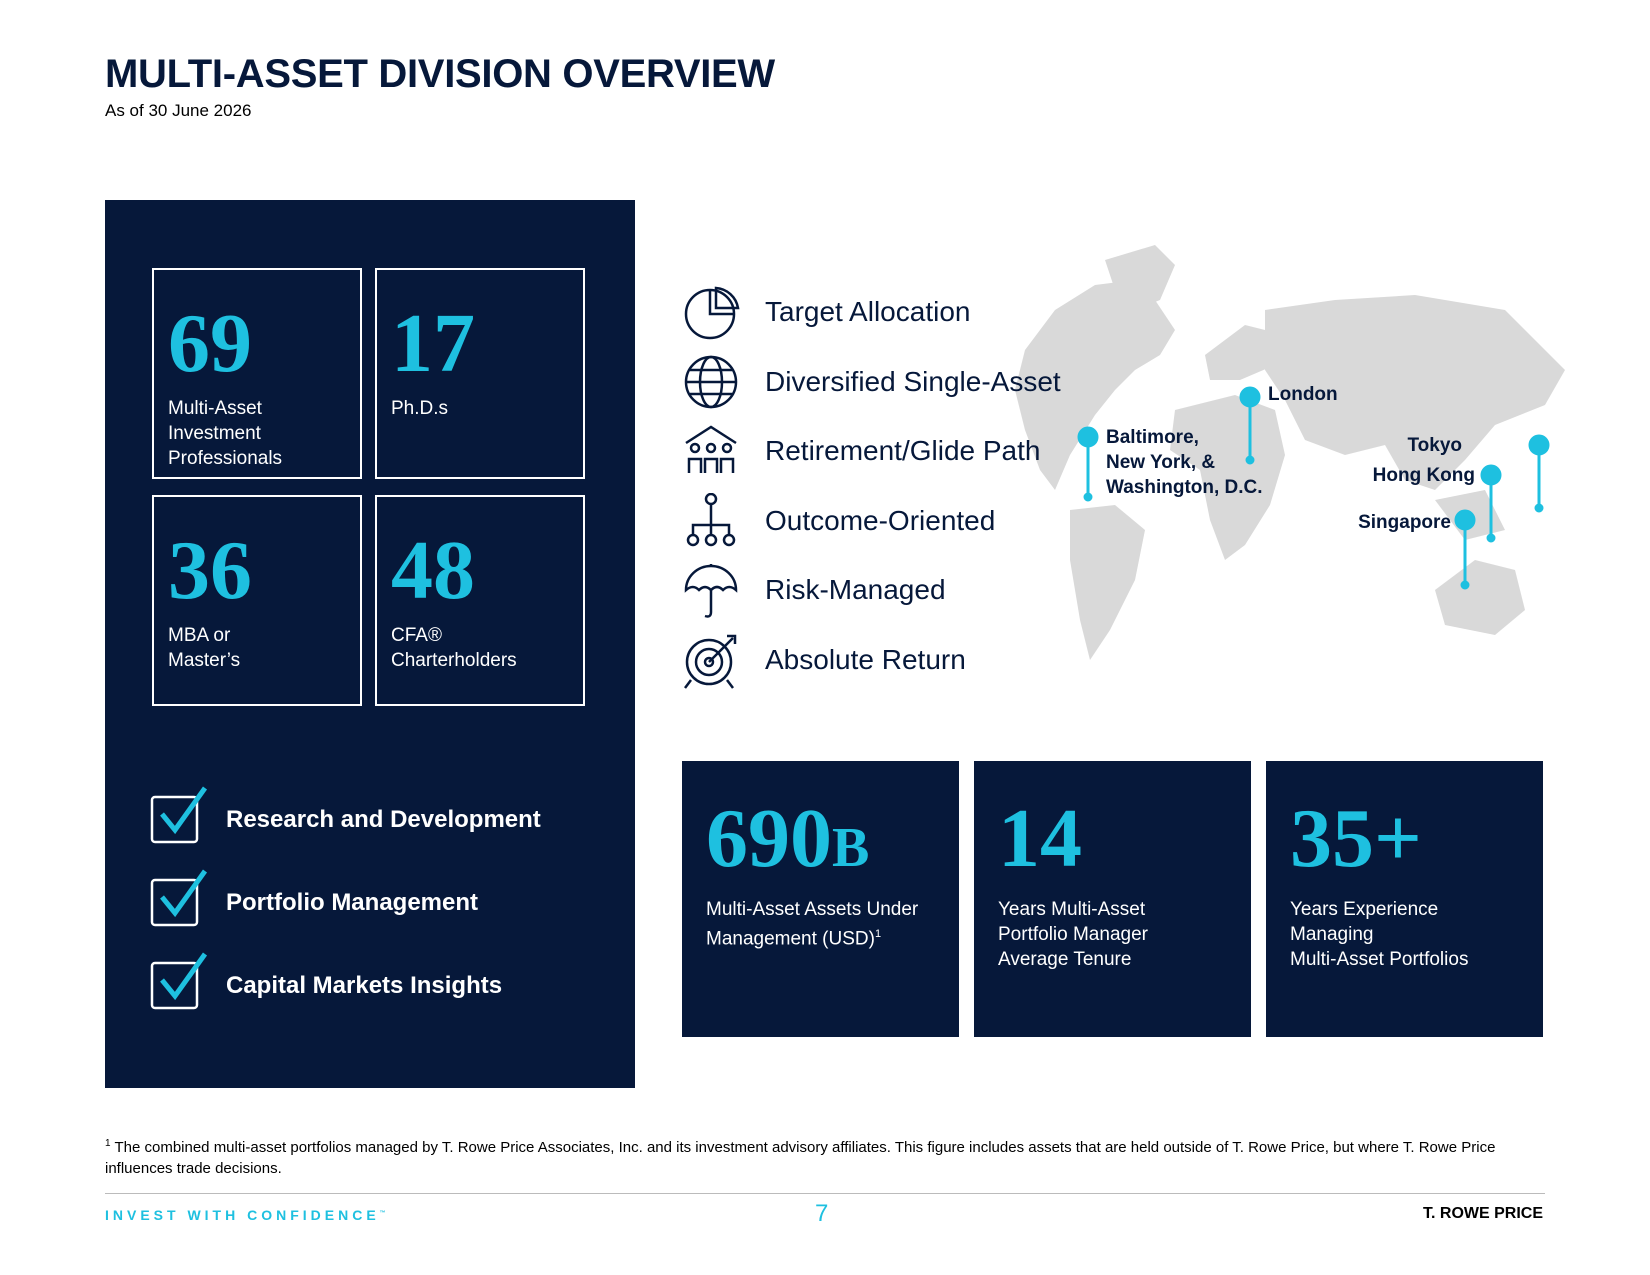 The width and height of the screenshot is (1650, 1275). Describe the element at coordinates (352, 902) in the screenshot. I see `capability: Portfolio Management` at that location.